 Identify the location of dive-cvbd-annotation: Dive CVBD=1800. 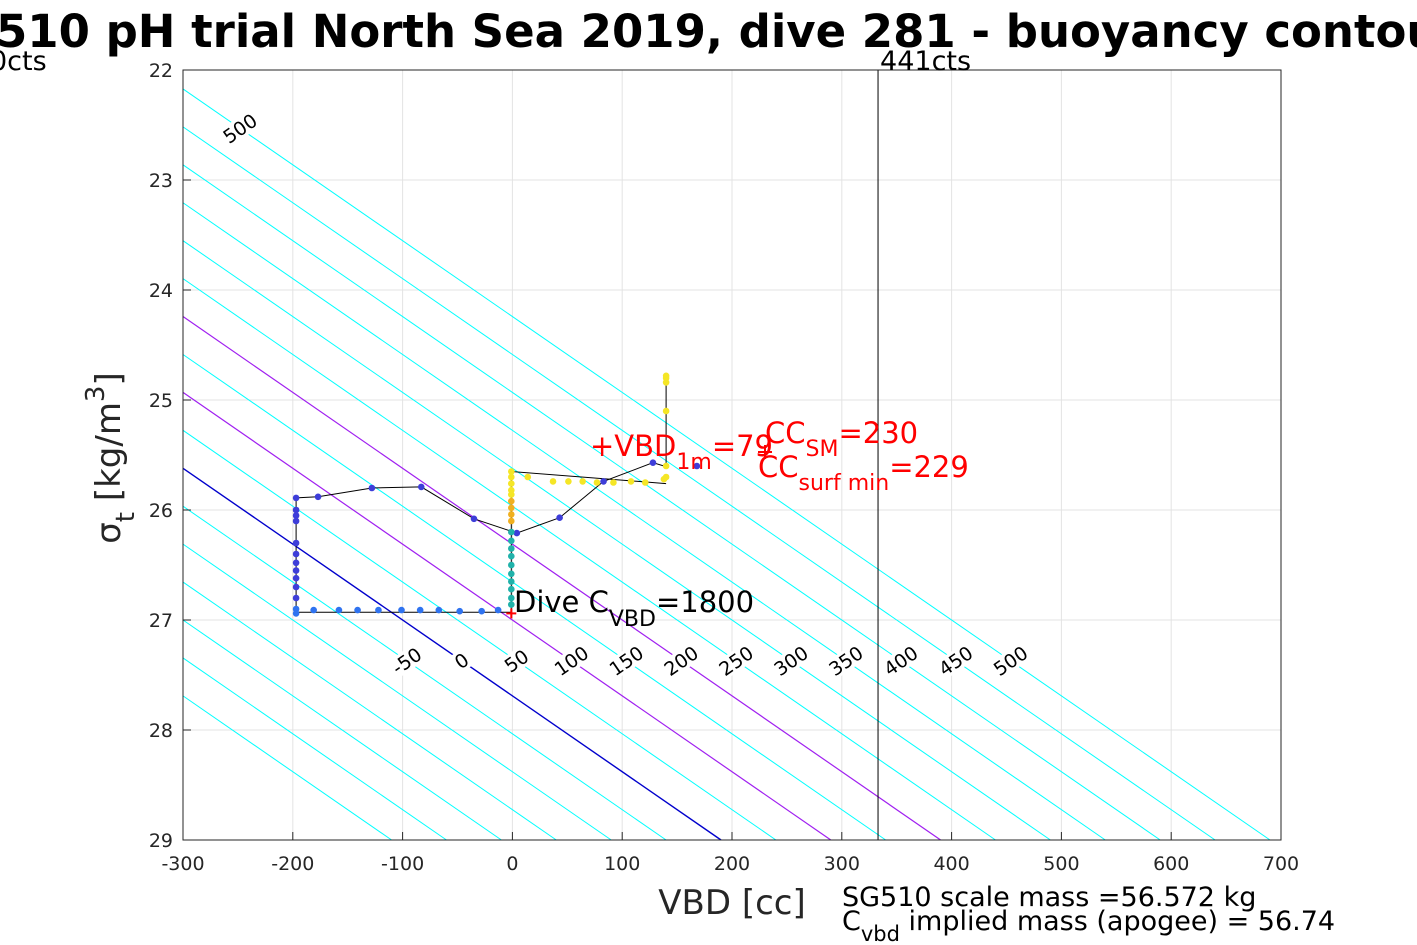
(634, 608).